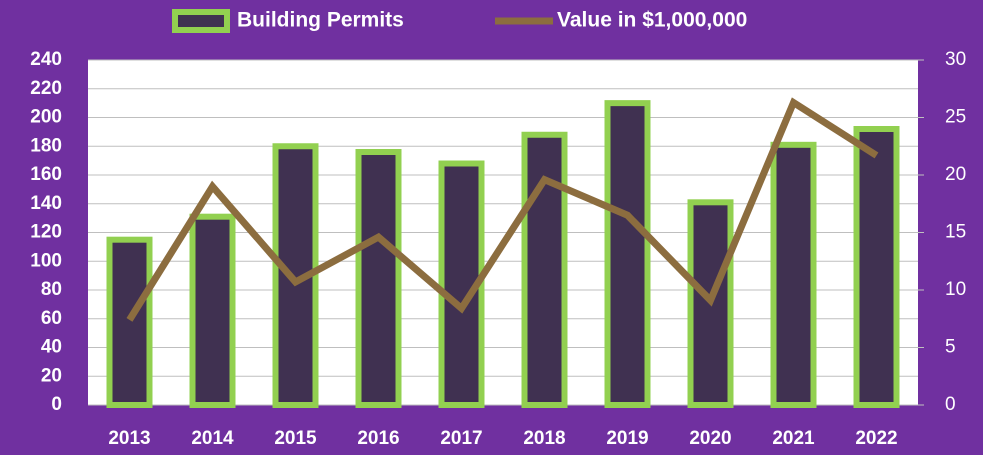  I want to click on y-tick-label: 20, so click(51, 375).